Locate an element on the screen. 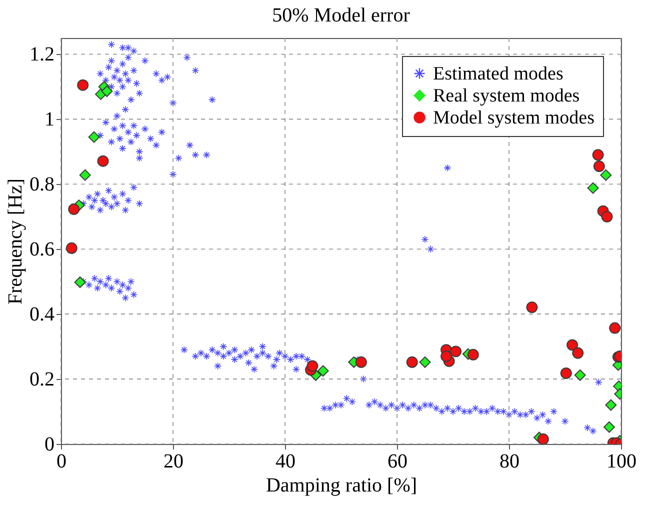 This screenshot has width=669, height=520. x-tick-label: 60 is located at coordinates (398, 461).